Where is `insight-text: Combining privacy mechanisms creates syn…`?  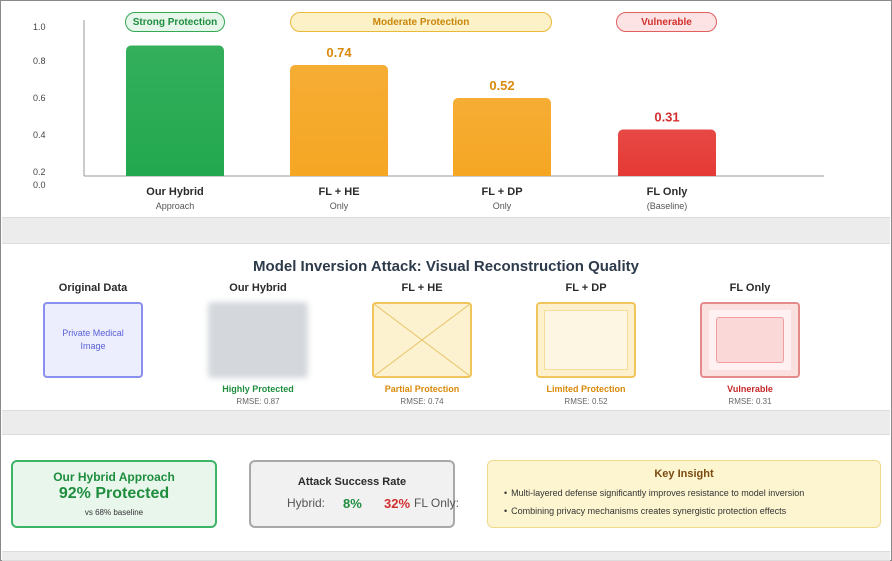
insight-text: Combining privacy mechanisms creates syn… is located at coordinates (649, 511).